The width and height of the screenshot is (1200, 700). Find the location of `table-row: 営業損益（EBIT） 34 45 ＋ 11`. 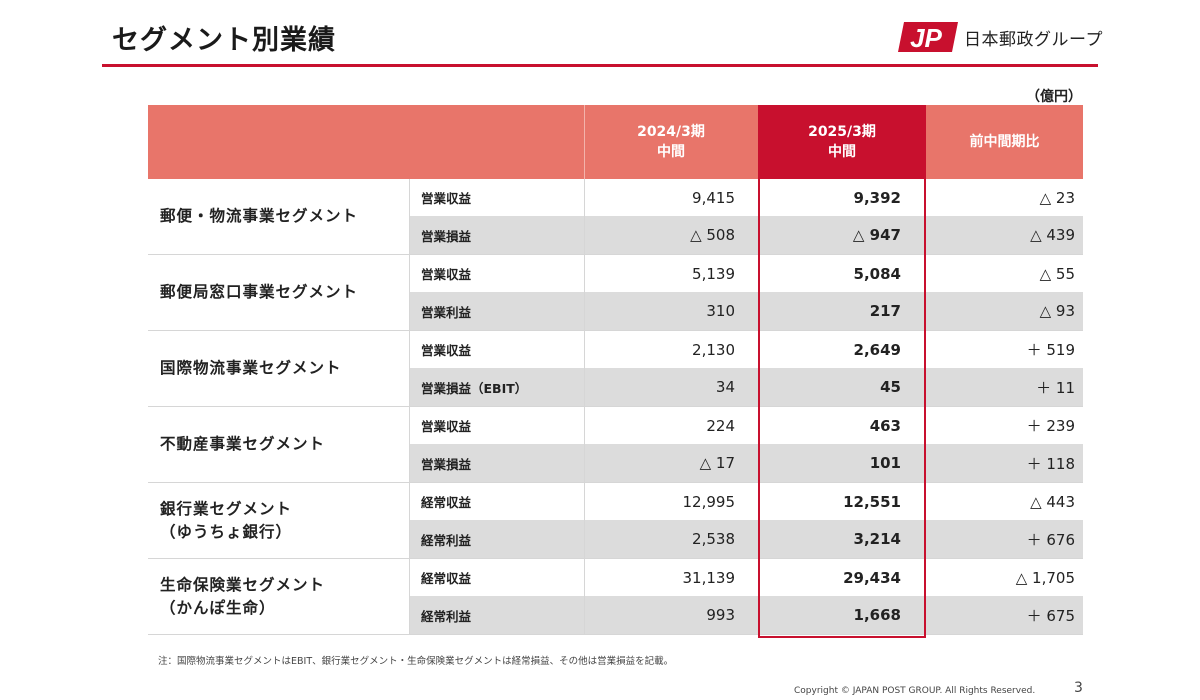

table-row: 営業損益（EBIT） 34 45 ＋ 11 is located at coordinates (746, 387).